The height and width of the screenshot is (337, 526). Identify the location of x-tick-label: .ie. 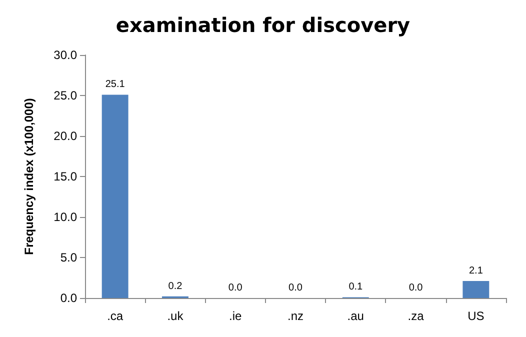
(235, 316).